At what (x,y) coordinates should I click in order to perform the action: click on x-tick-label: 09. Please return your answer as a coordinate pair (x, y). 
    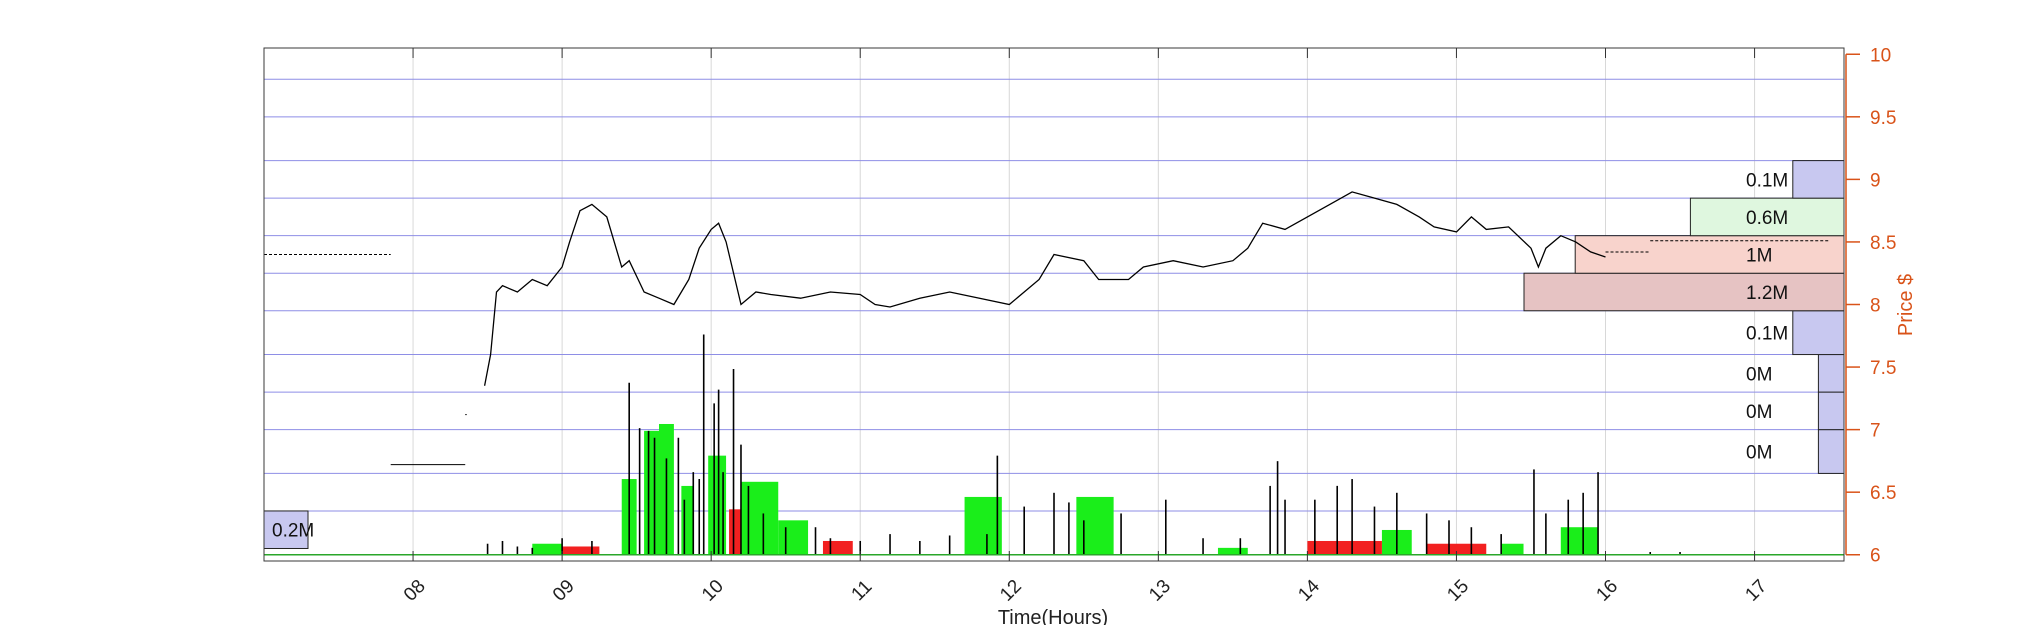
    Looking at the image, I should click on (564, 591).